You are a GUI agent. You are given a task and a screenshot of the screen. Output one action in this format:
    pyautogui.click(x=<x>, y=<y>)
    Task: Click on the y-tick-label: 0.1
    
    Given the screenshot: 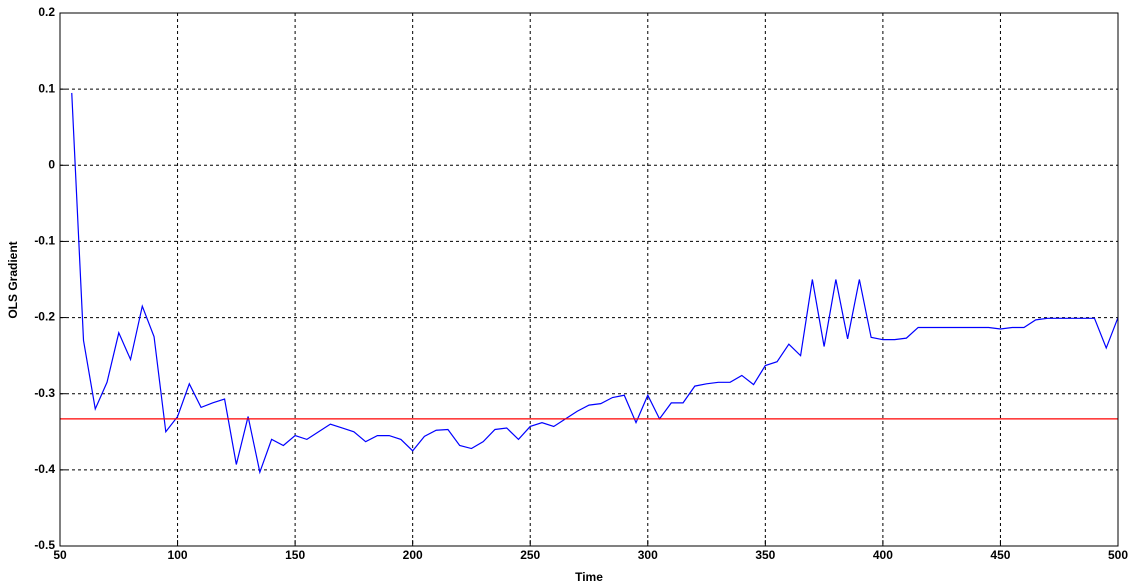 What is the action you would take?
    pyautogui.click(x=46, y=88)
    